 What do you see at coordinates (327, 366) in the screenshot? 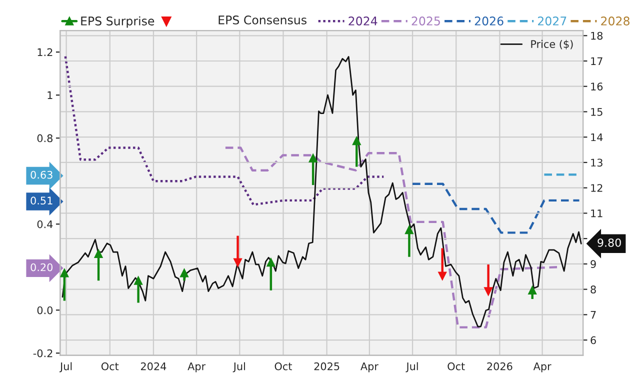
I see `x-tick-label: 2025` at bounding box center [327, 366].